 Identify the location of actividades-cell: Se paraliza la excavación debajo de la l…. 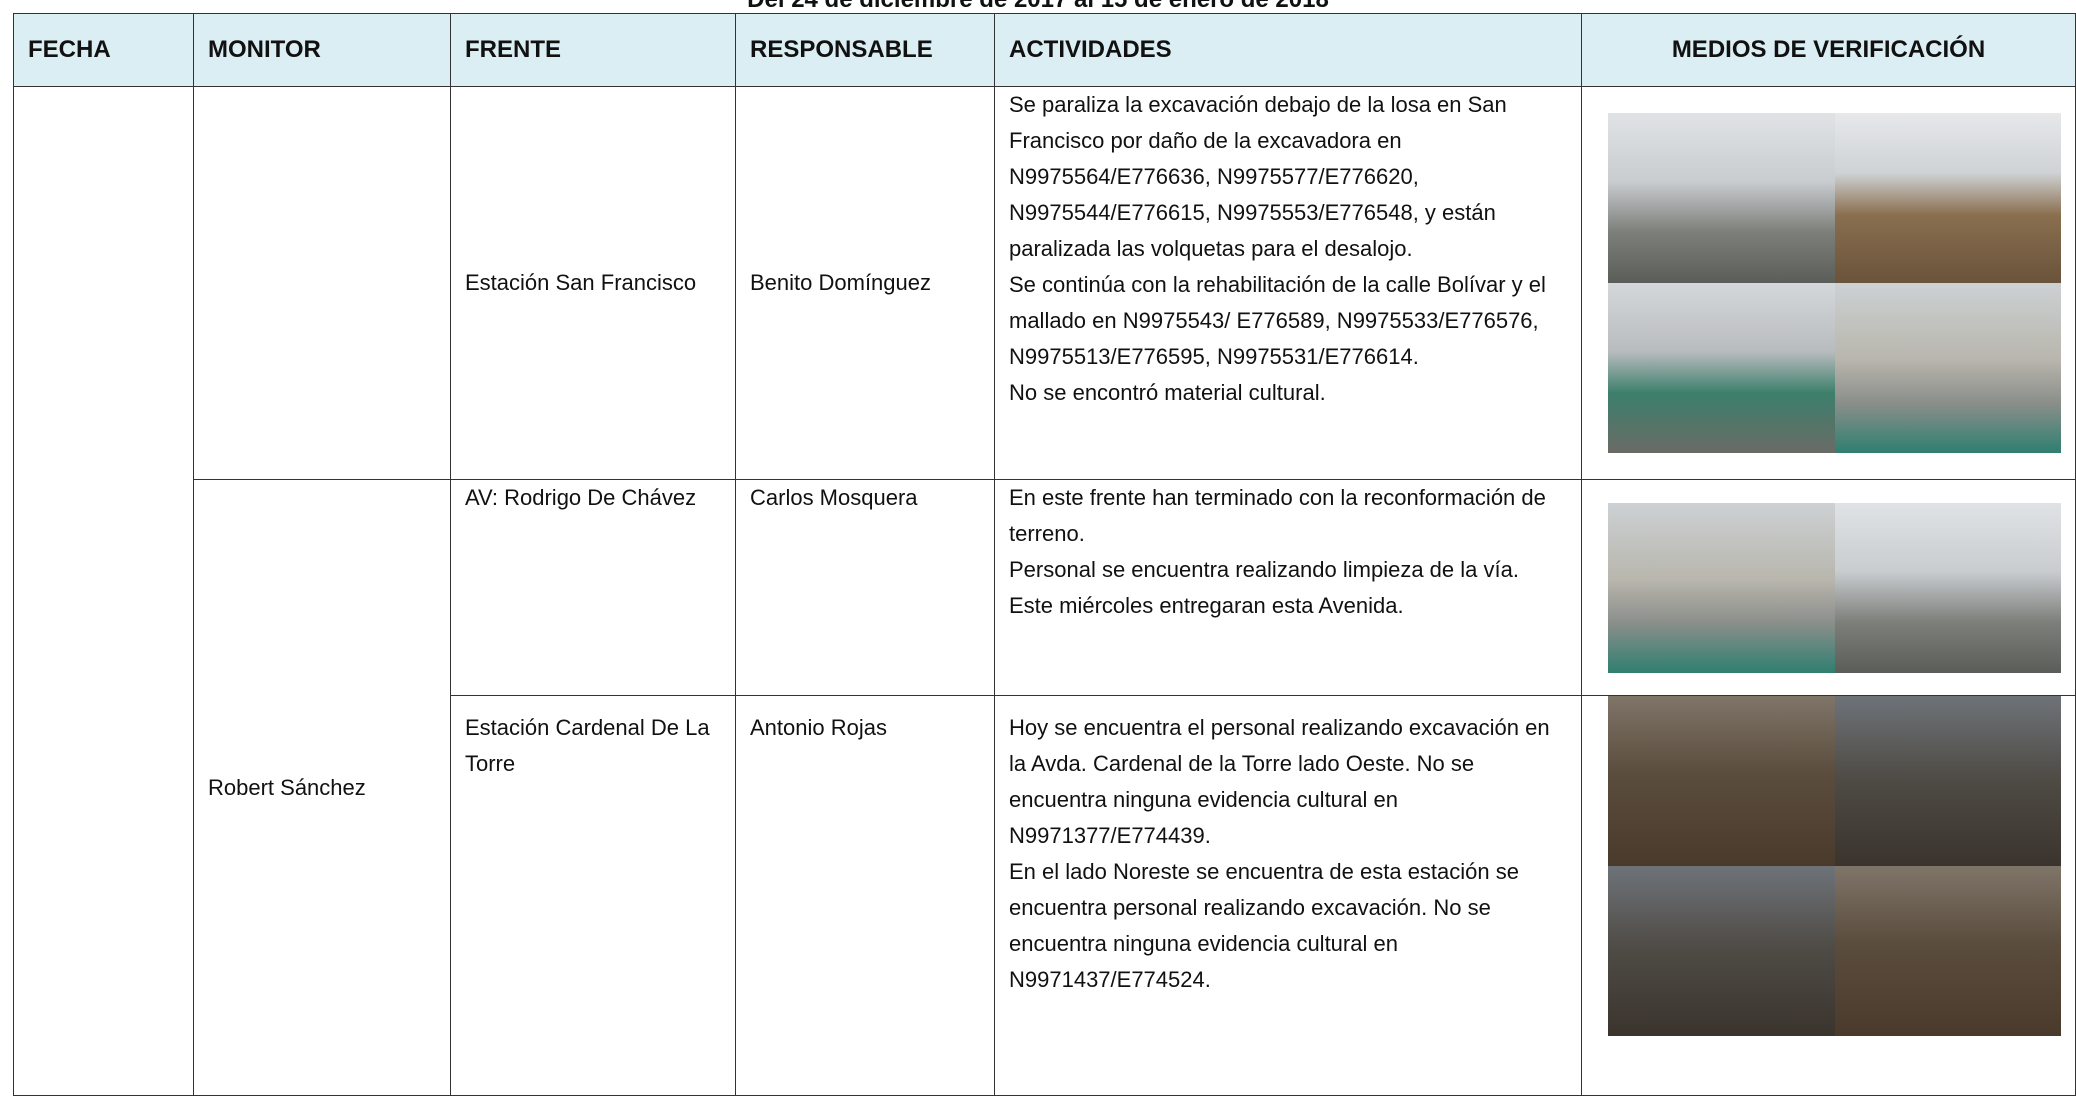
(1288, 283).